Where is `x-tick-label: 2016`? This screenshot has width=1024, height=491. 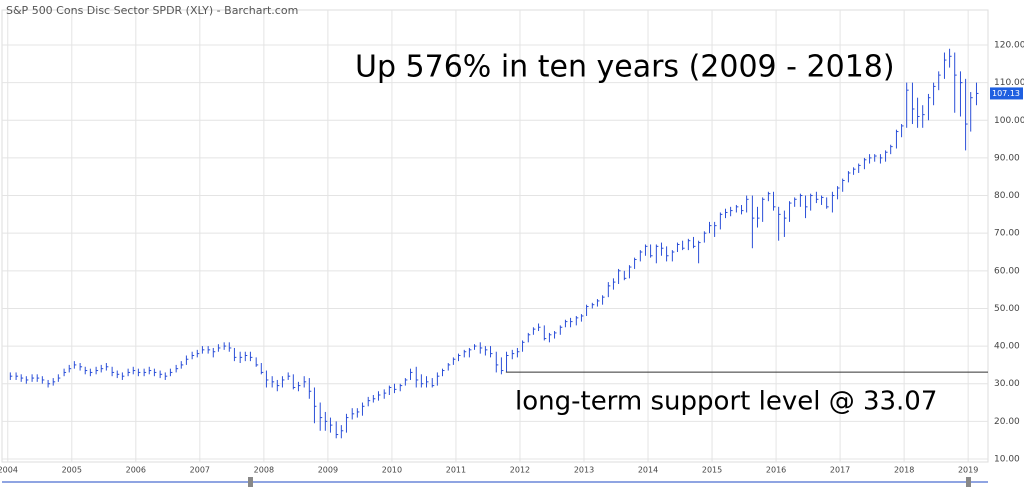
x-tick-label: 2016 is located at coordinates (776, 470).